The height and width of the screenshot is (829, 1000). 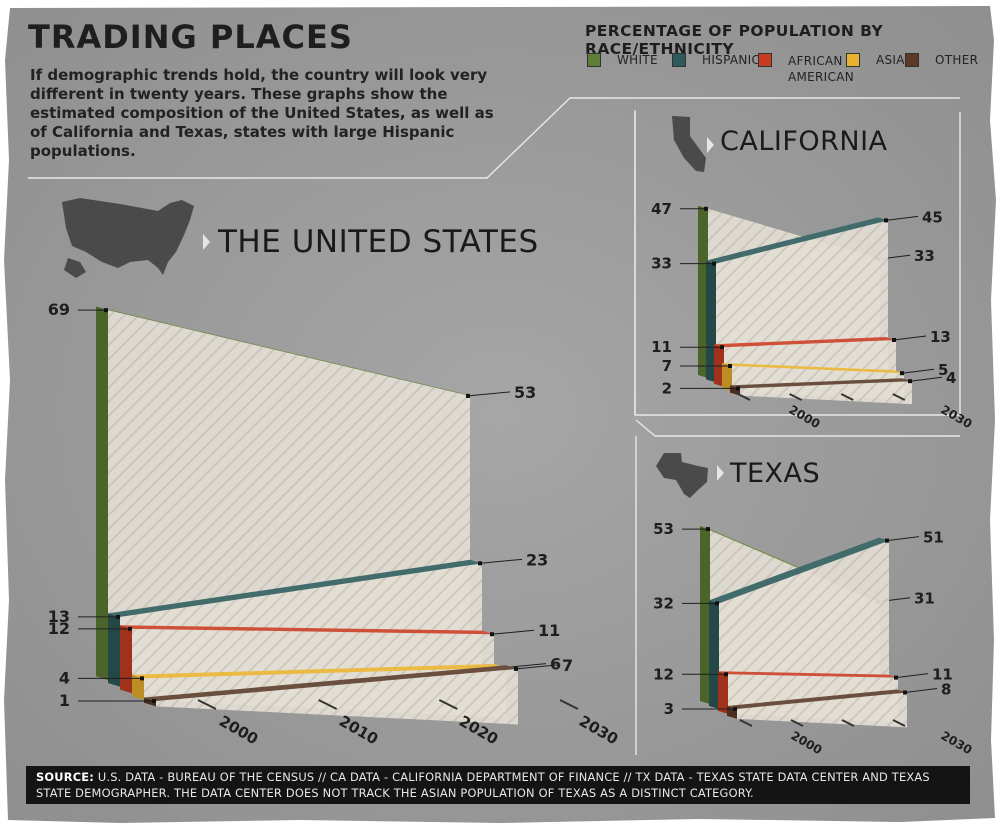 I want to click on pillar-african-american, so click(x=723, y=692).